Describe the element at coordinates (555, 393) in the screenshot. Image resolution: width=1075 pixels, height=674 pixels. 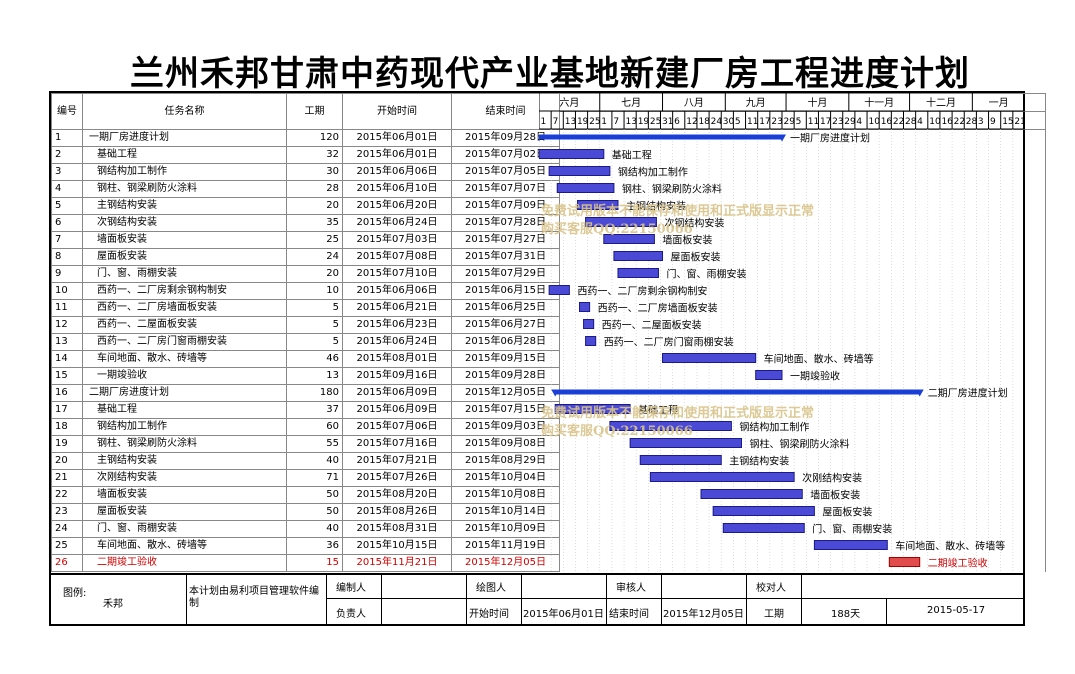
I see `summary-start-marker` at that location.